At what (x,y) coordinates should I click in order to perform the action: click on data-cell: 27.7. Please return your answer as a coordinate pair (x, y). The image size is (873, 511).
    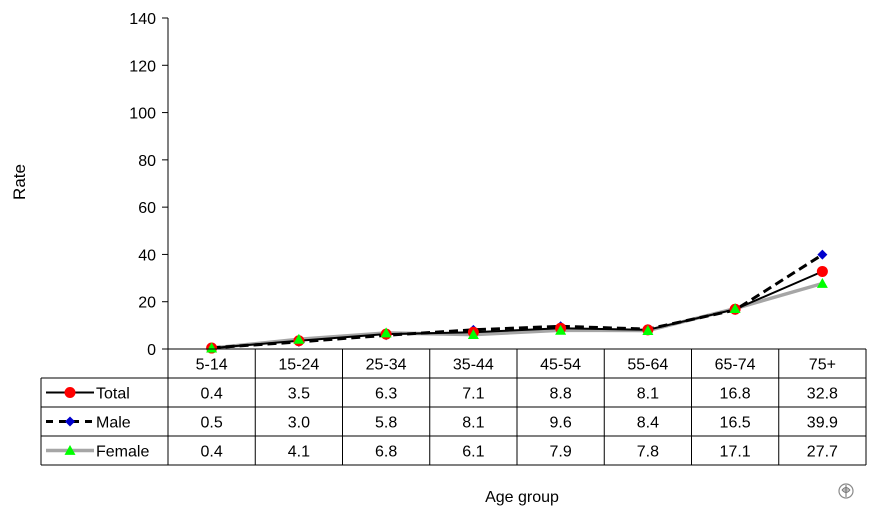
    Looking at the image, I should click on (822, 452).